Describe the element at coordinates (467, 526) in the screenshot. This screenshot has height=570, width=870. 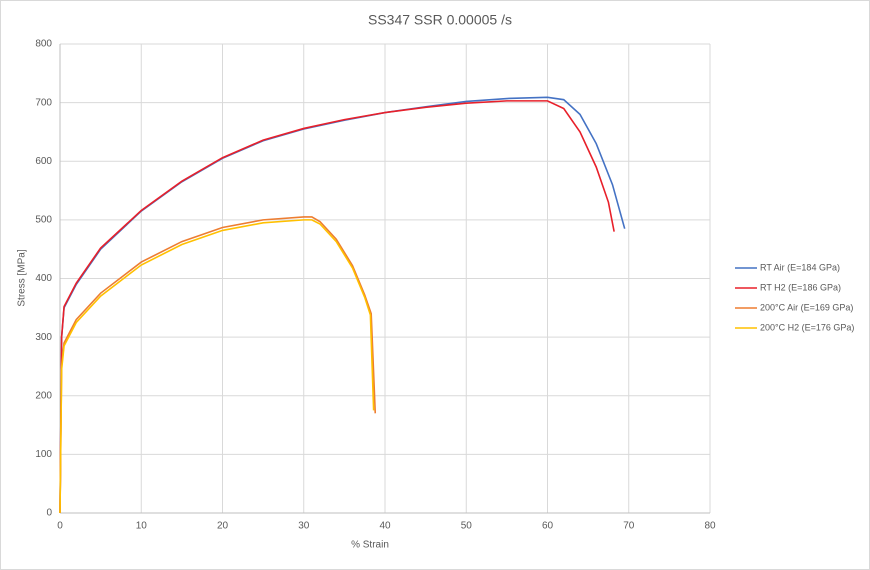
I see `x-tick-label: 50` at that location.